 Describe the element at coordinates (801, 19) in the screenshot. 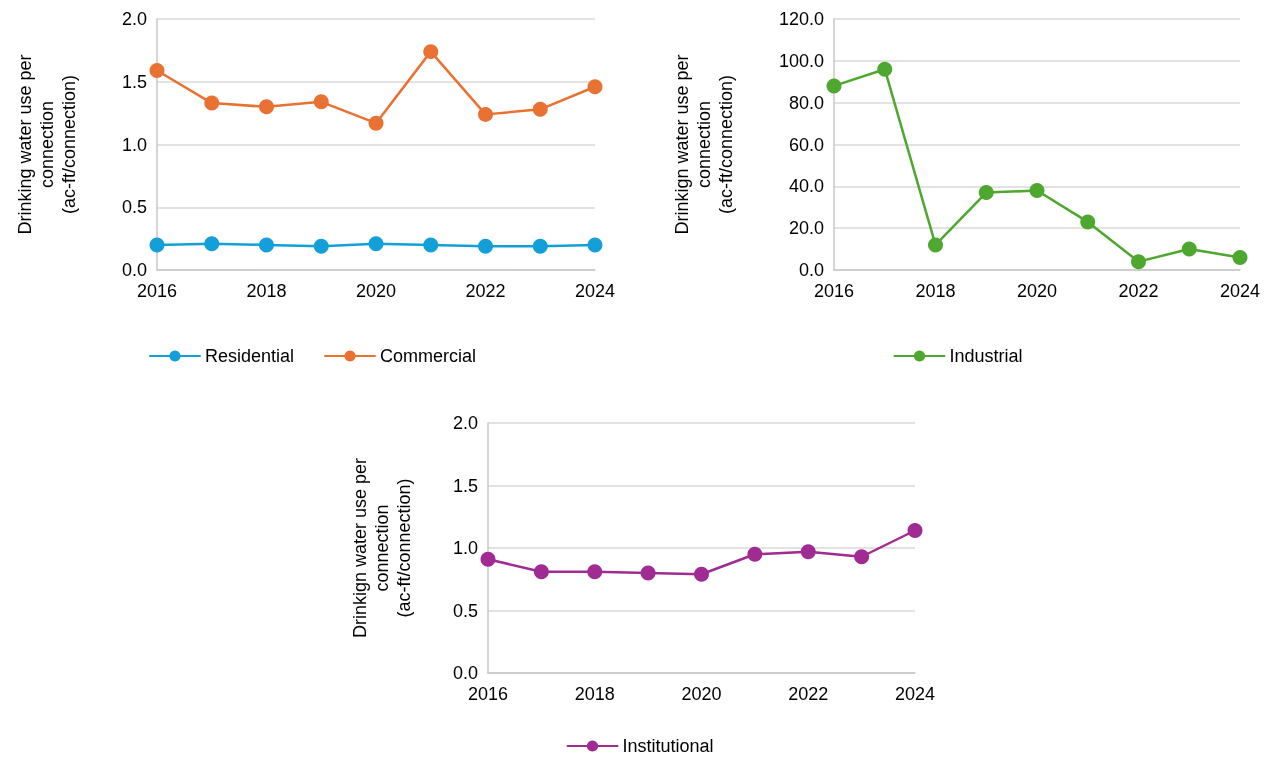

I see `y-tick-label: 120.0` at that location.